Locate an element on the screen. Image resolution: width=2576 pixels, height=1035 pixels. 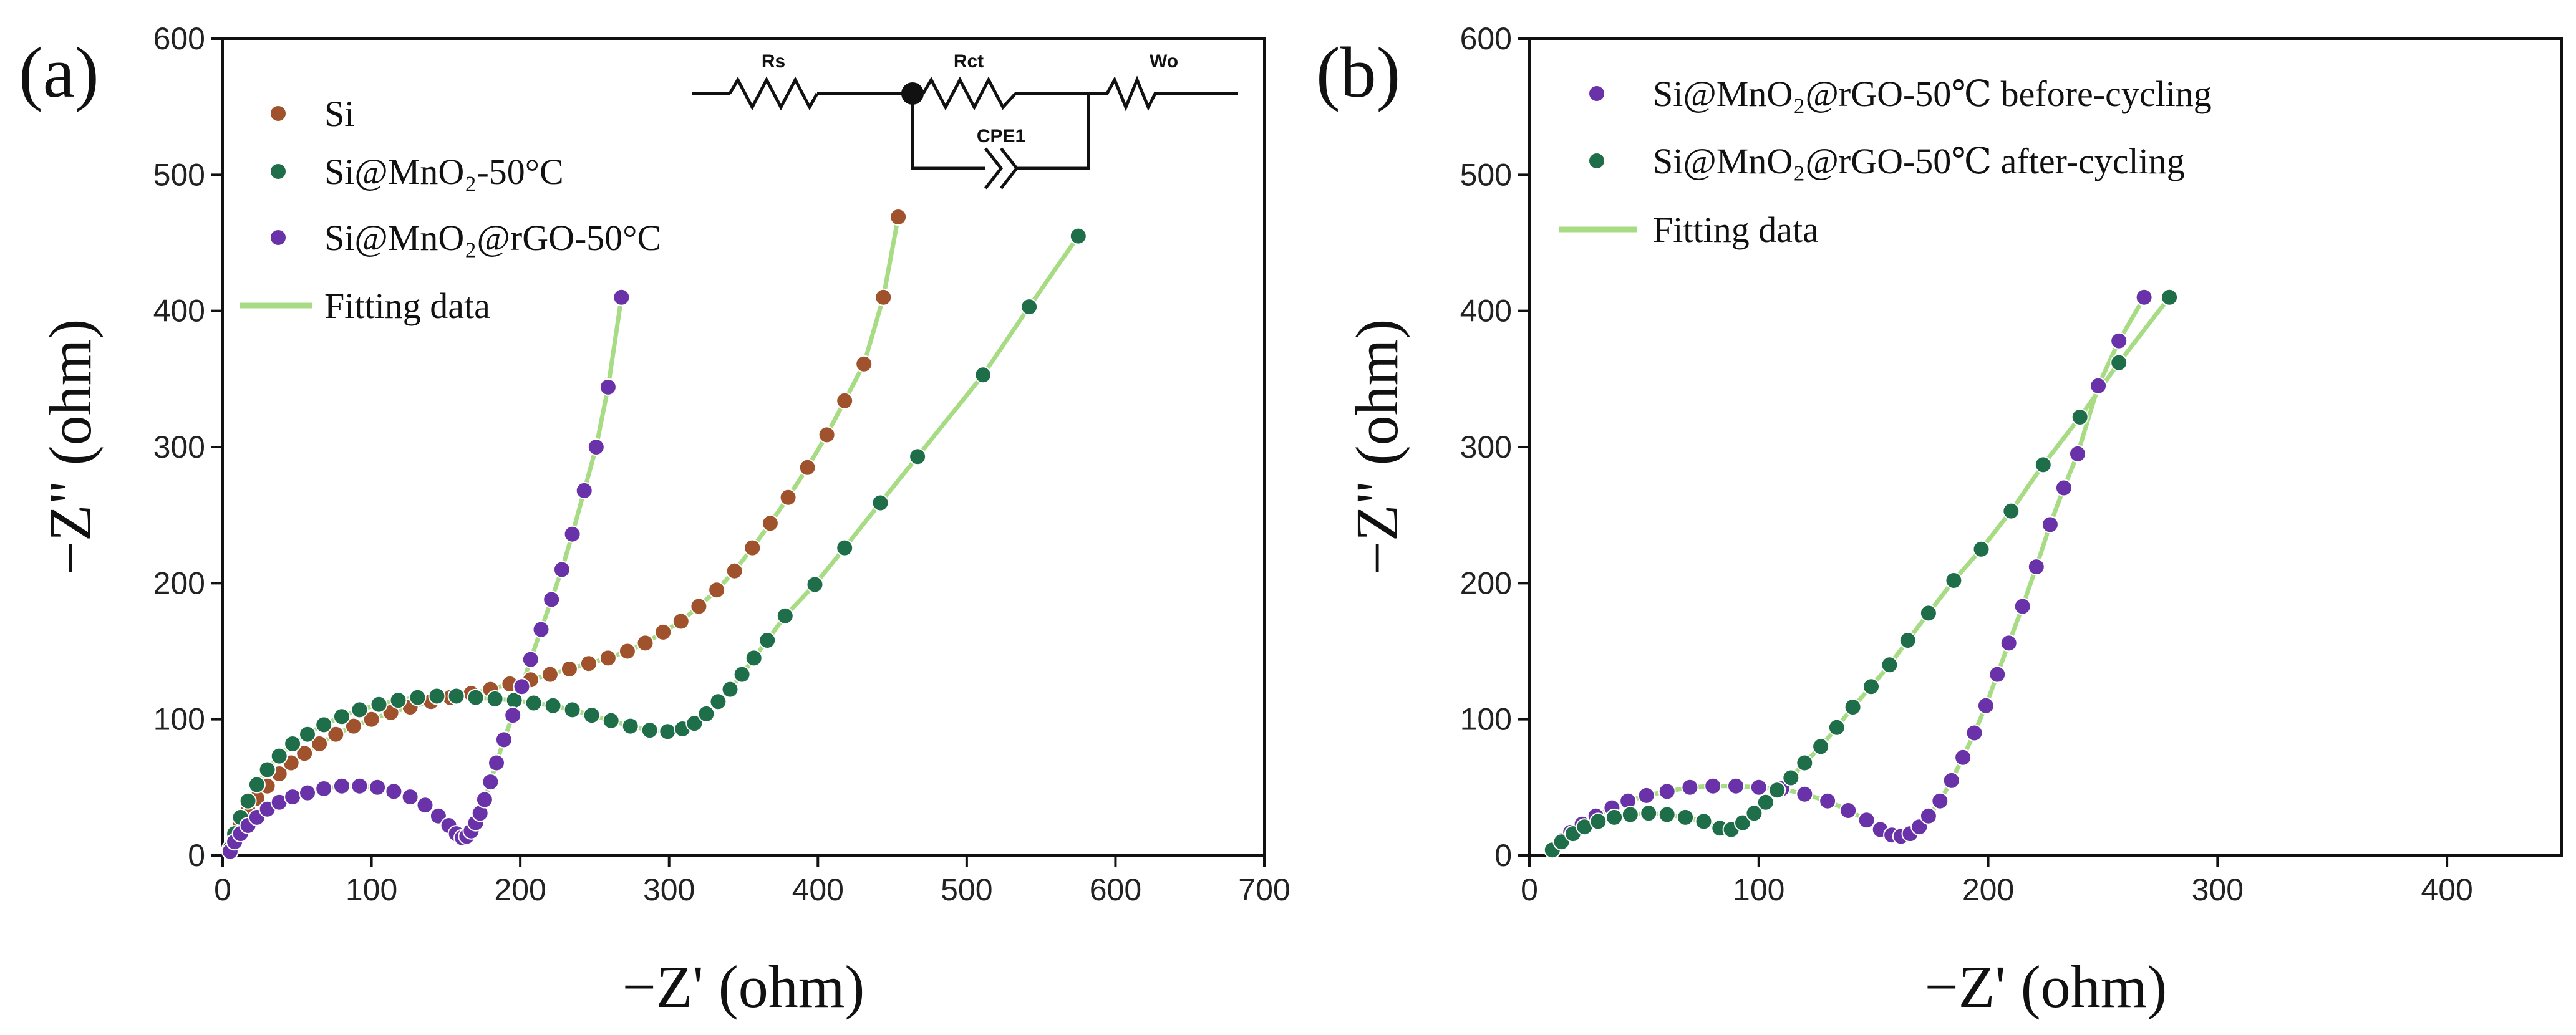
y-tick-label: 100 is located at coordinates (179, 719).